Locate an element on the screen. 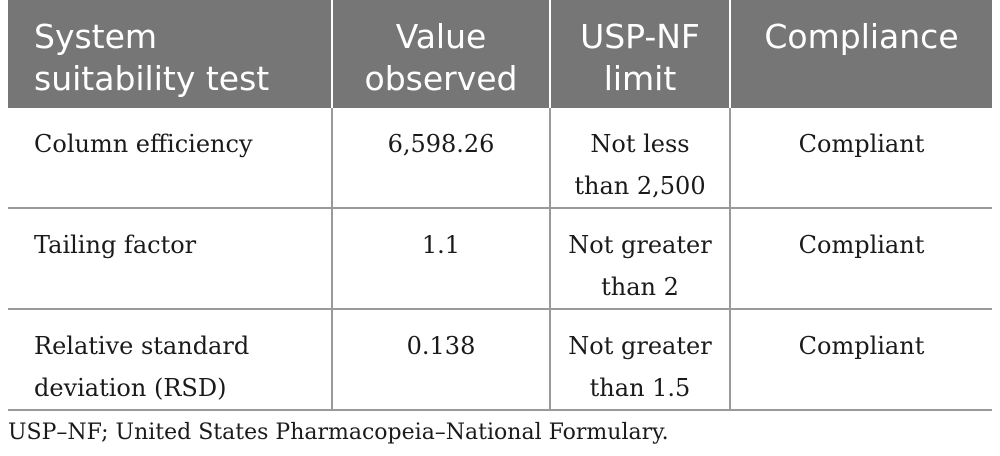  header-line: limit is located at coordinates (640, 78).